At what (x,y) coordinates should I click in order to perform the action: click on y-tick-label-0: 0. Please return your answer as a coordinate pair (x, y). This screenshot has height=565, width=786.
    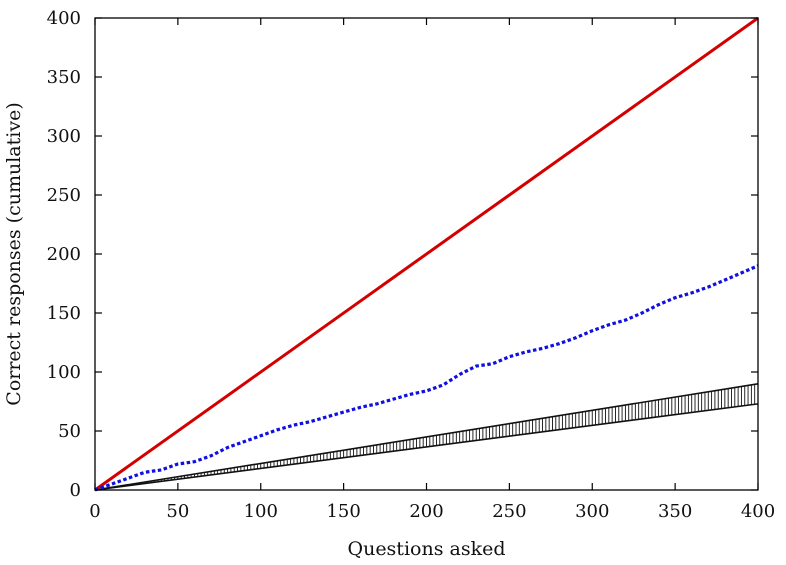
    Looking at the image, I should click on (75, 490).